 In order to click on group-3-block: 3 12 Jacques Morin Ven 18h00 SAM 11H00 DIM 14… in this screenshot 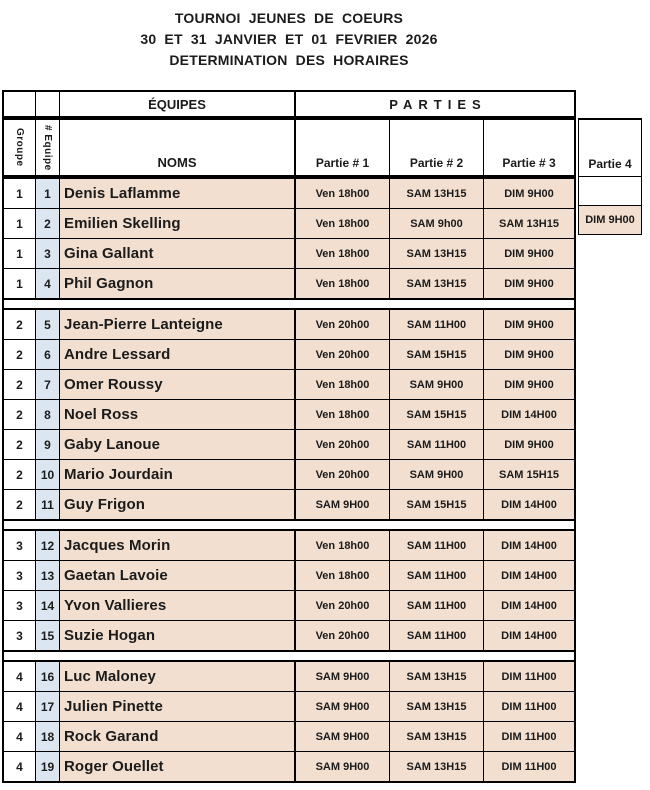, I will do `click(289, 590)`.